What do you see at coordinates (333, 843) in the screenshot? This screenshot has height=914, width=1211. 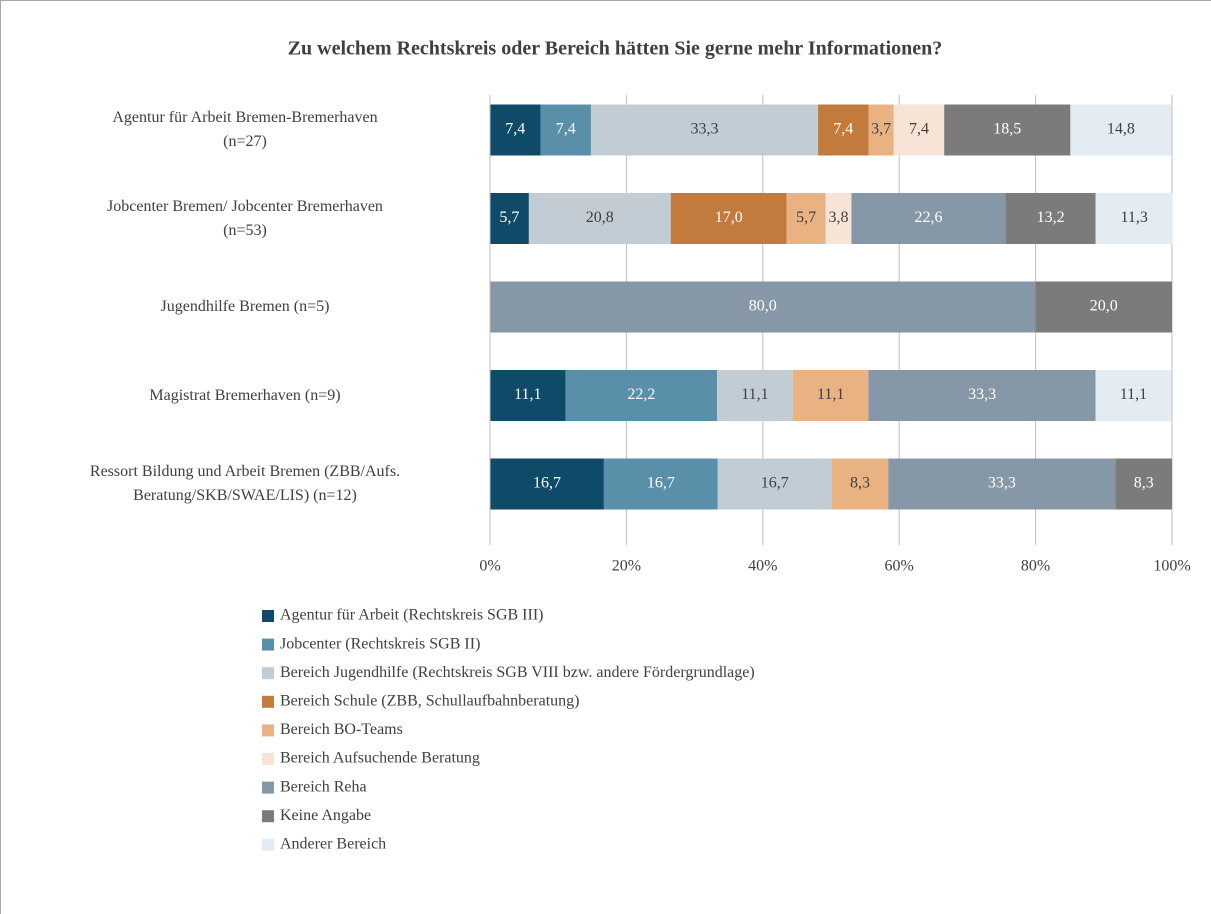 I see `legend-label: Anderer Bereich` at bounding box center [333, 843].